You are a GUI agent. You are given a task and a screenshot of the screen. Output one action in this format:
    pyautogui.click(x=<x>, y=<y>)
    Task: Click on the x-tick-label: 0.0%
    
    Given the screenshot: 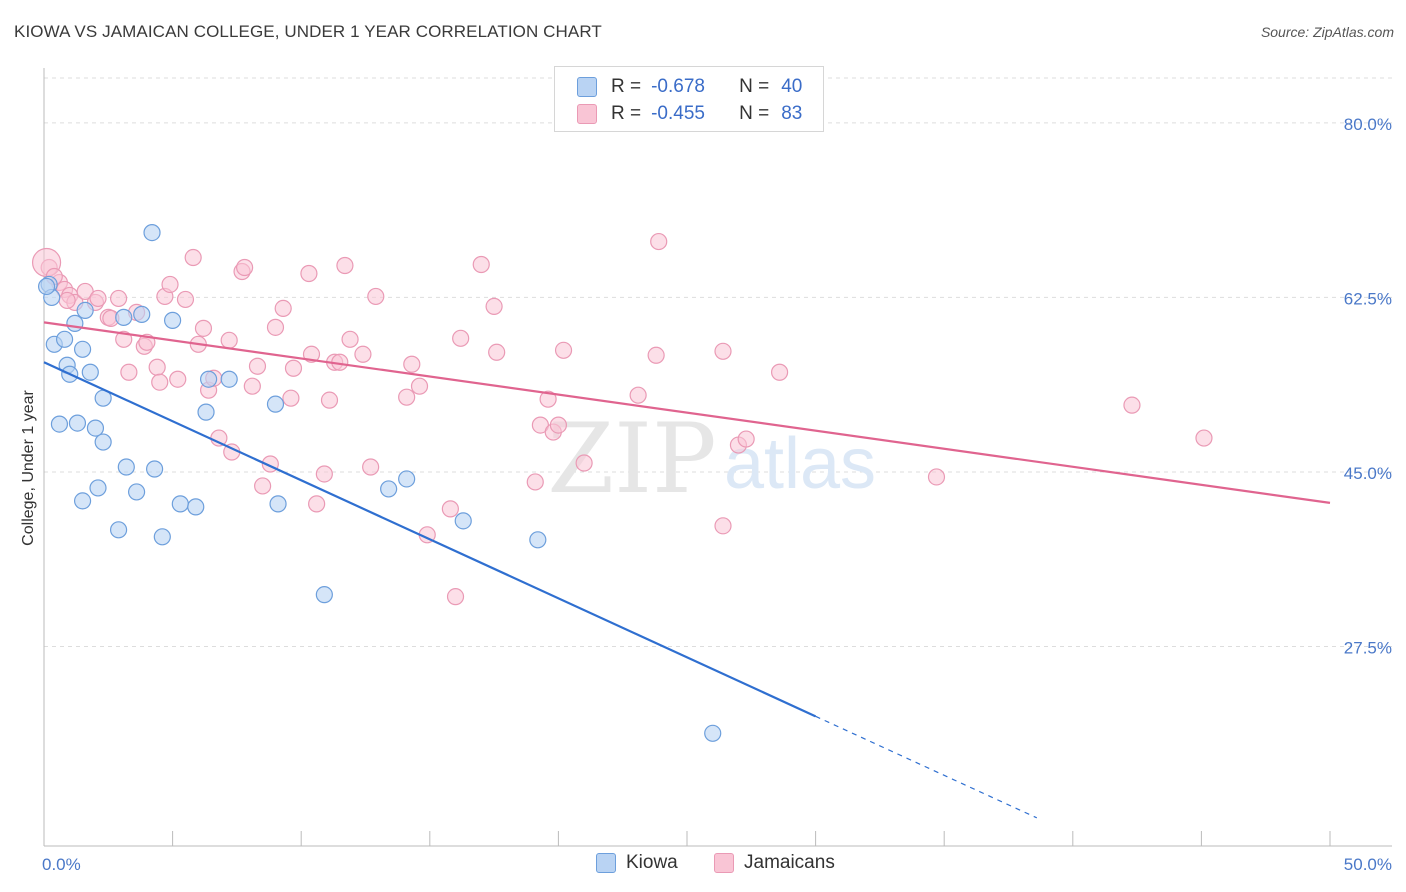 What is the action you would take?
    pyautogui.click(x=61, y=864)
    